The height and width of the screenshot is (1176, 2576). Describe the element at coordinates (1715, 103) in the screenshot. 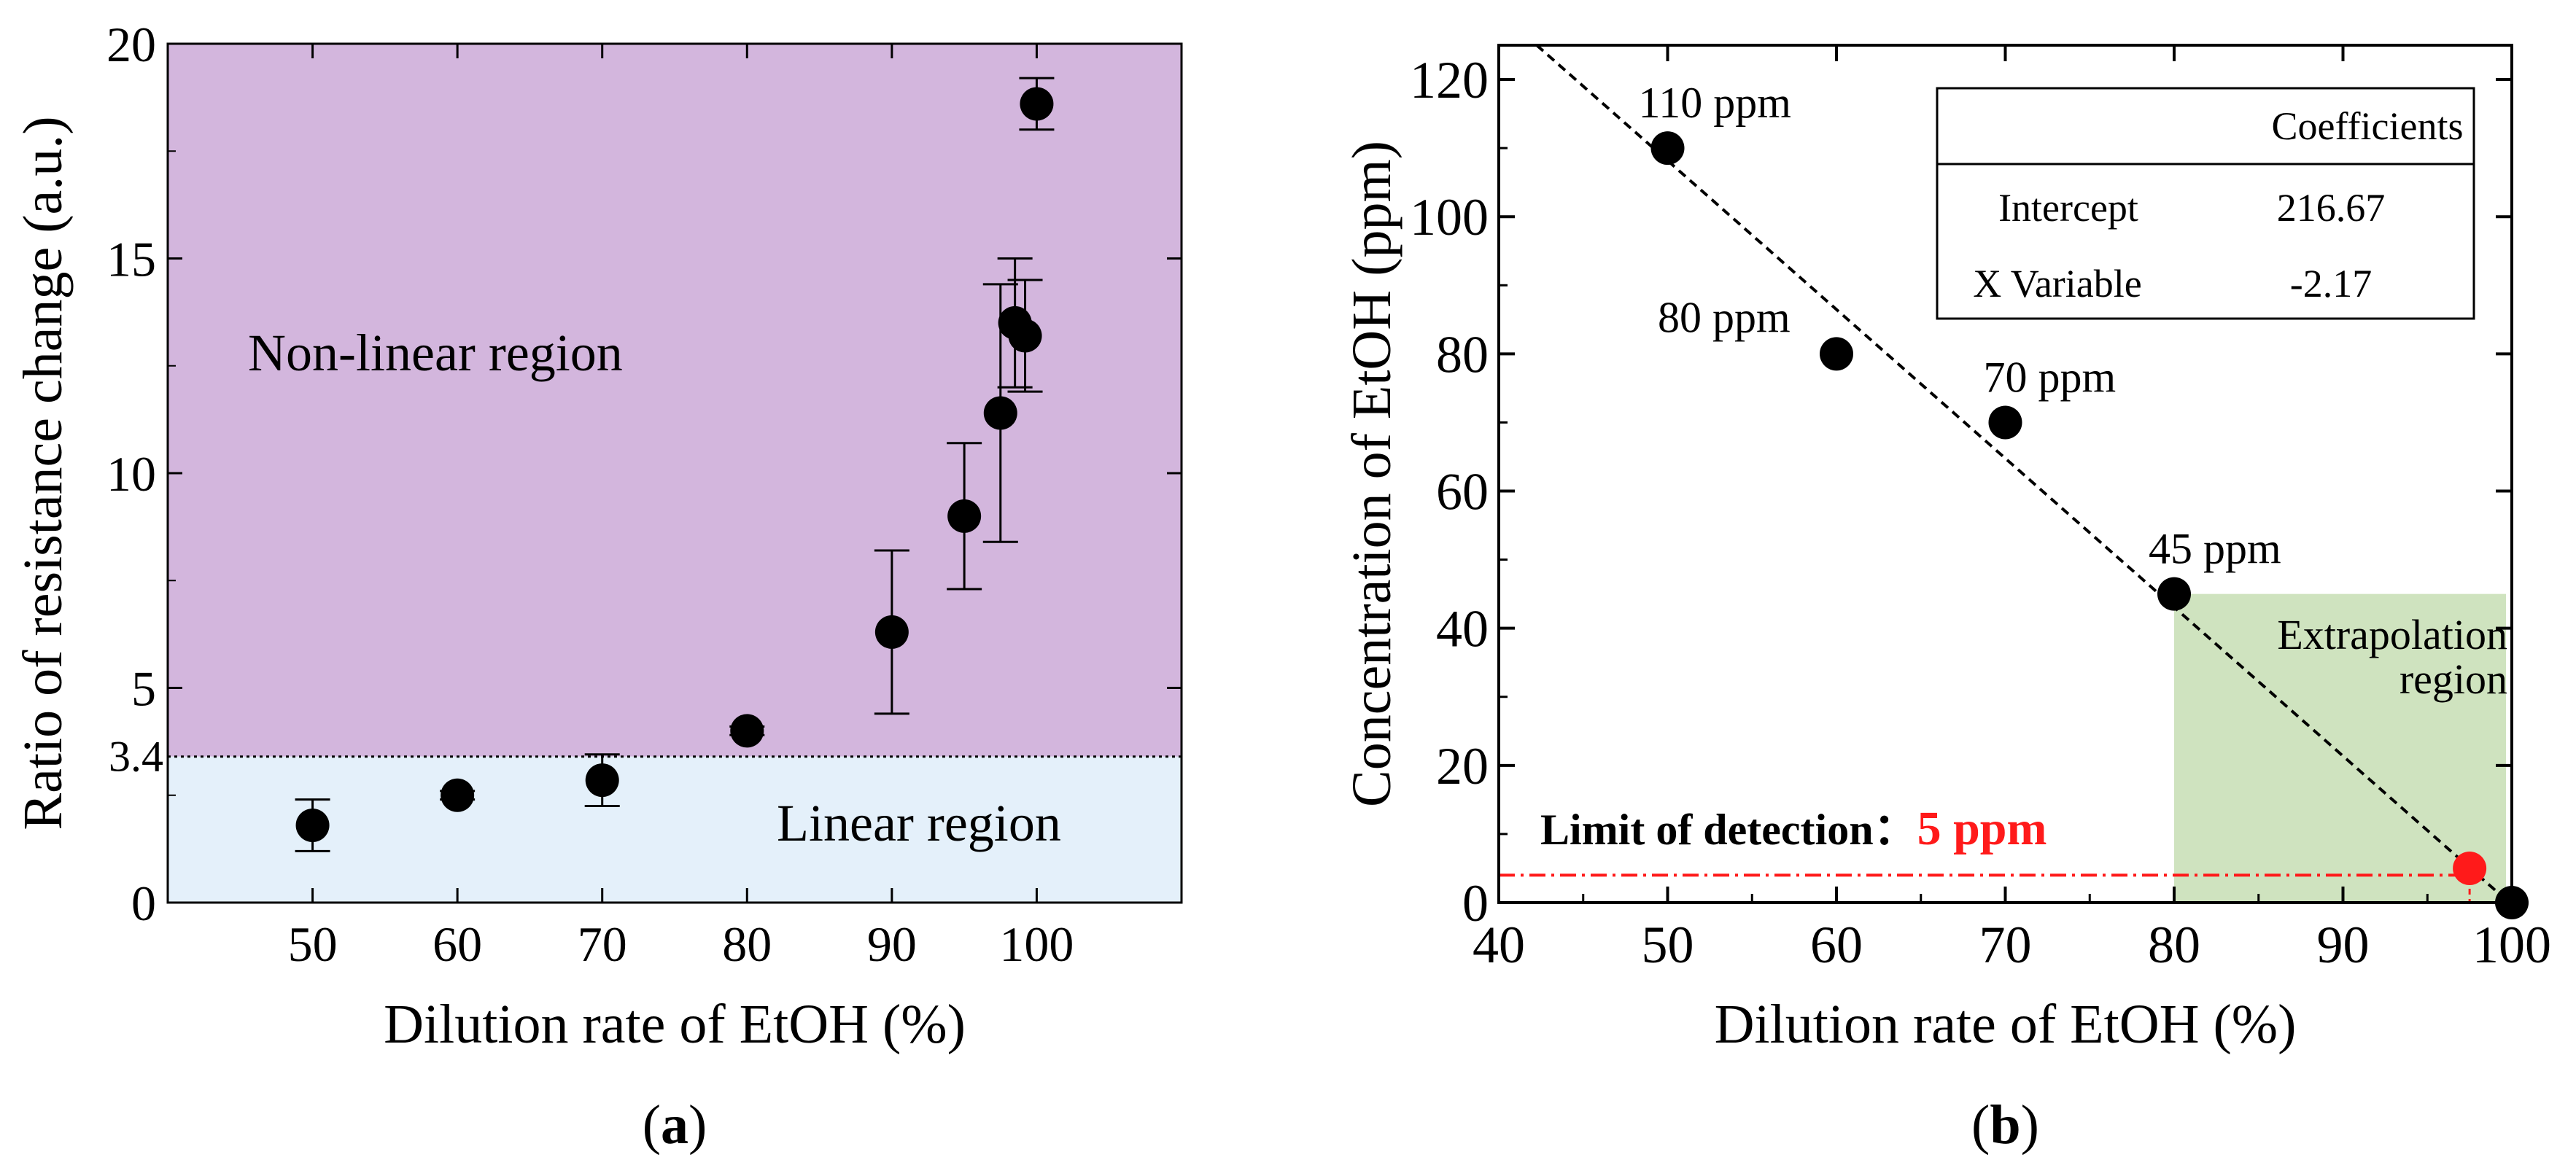

I see `data-label: 110 ppm` at that location.